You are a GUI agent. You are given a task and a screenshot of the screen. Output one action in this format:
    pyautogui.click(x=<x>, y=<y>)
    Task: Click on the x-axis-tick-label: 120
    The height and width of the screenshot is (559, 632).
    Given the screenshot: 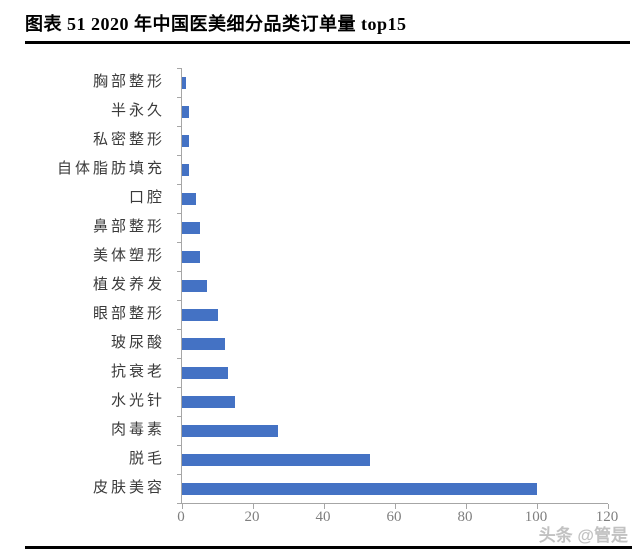 What is the action you would take?
    pyautogui.click(x=607, y=517)
    